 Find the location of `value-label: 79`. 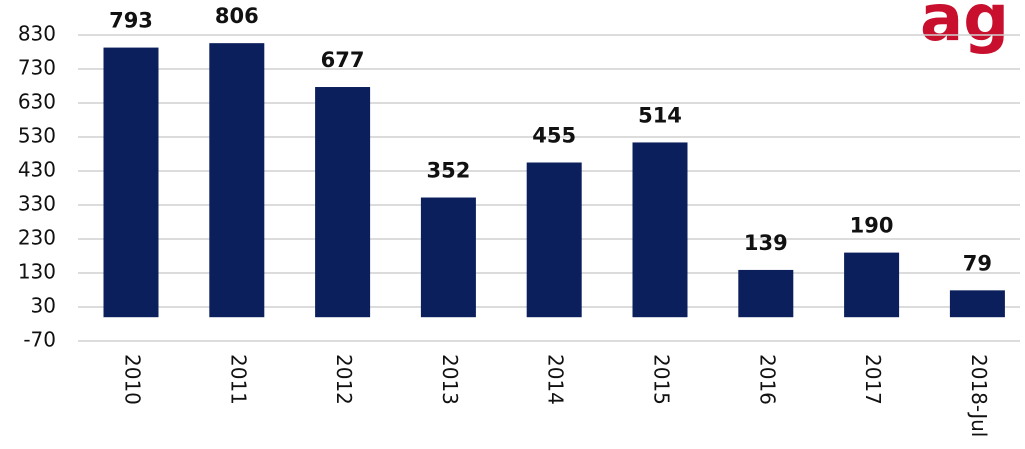

value-label: 79 is located at coordinates (977, 263).